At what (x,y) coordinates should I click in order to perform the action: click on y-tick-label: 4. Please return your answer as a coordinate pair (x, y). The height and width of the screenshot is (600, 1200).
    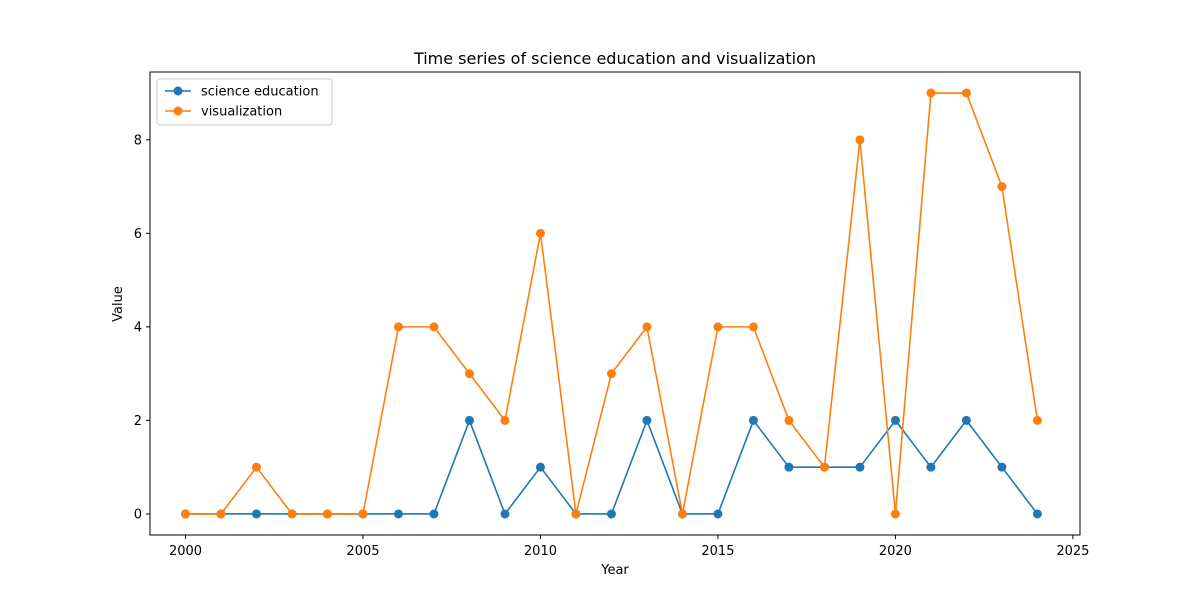
    Looking at the image, I should click on (138, 327).